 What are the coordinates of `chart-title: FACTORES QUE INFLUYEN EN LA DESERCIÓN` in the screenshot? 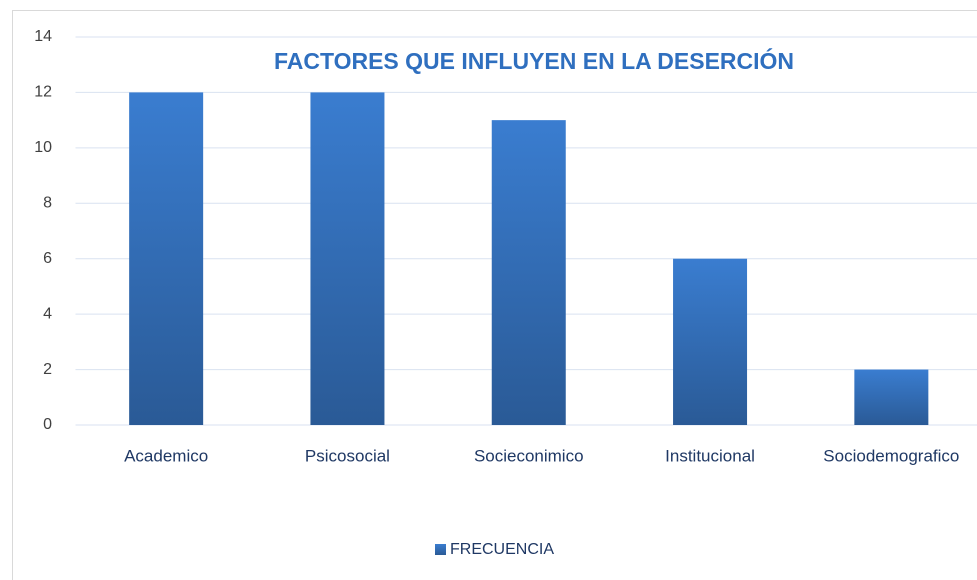 It's located at (534, 60).